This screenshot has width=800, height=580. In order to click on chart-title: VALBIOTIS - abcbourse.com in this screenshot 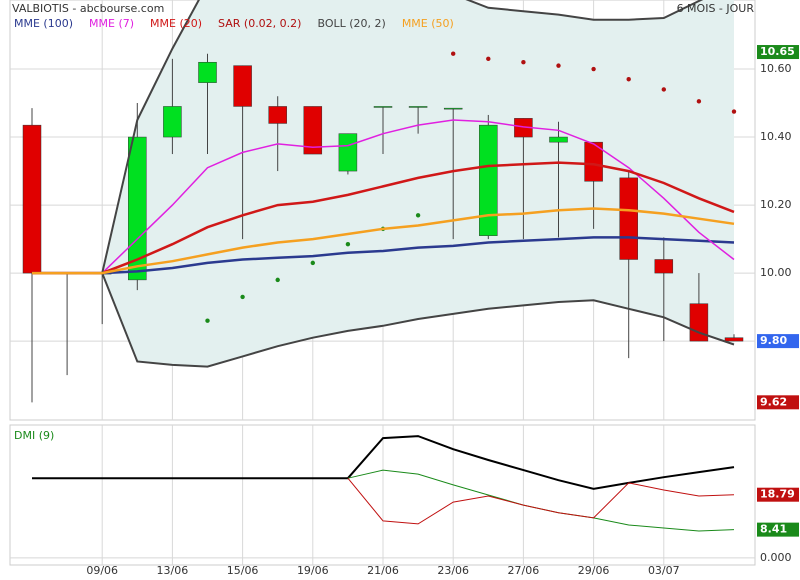, I will do `click(88, 8)`.